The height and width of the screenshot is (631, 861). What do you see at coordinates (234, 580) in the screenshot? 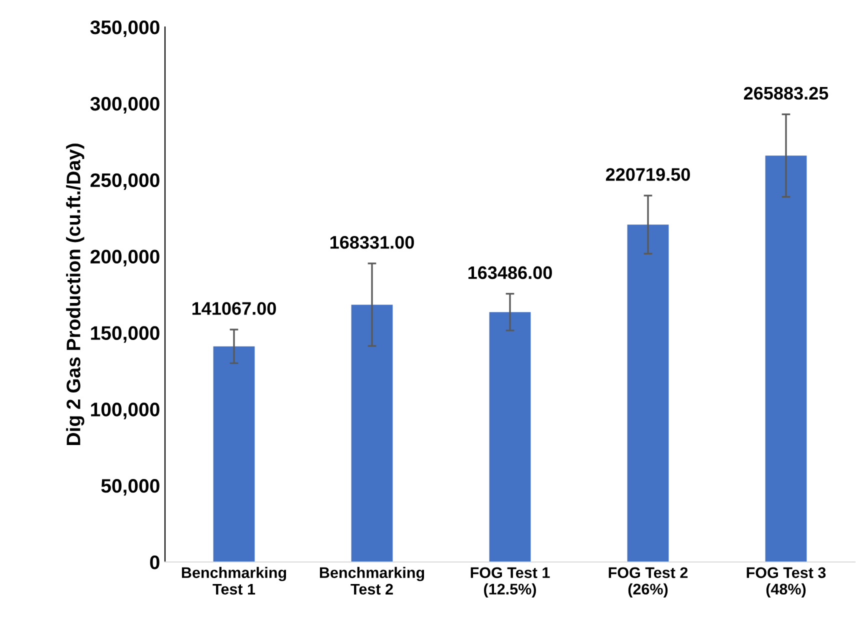
I see `x-tick-label: Benchmarking Test 1` at bounding box center [234, 580].